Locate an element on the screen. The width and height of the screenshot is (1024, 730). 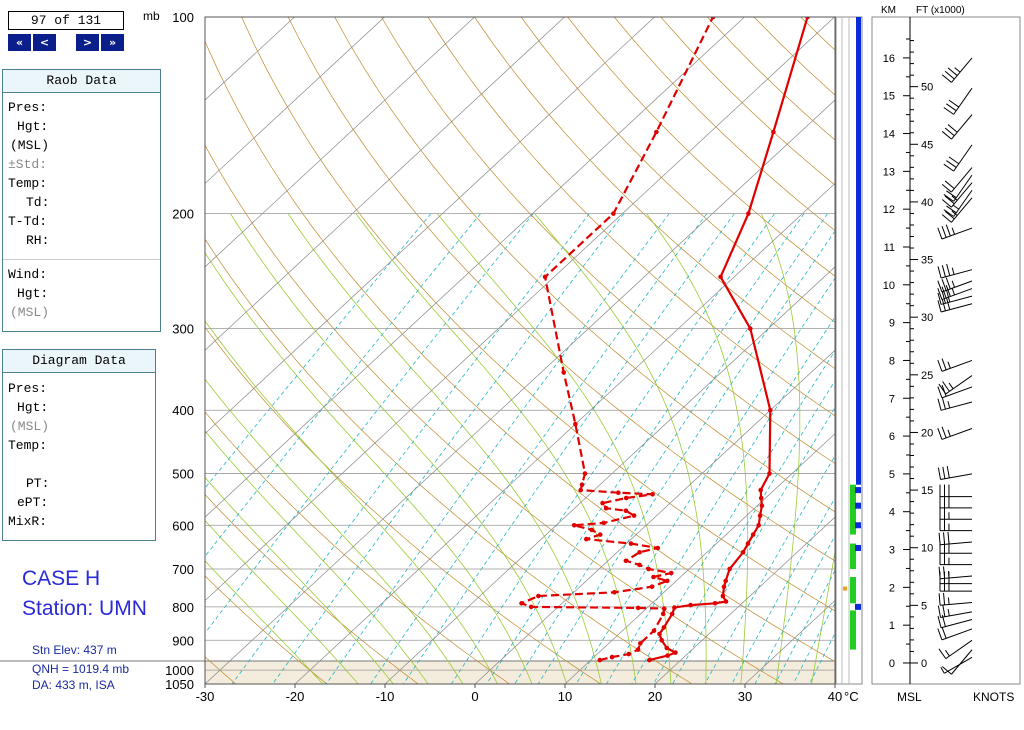
km-label: 1 is located at coordinates (892, 626).